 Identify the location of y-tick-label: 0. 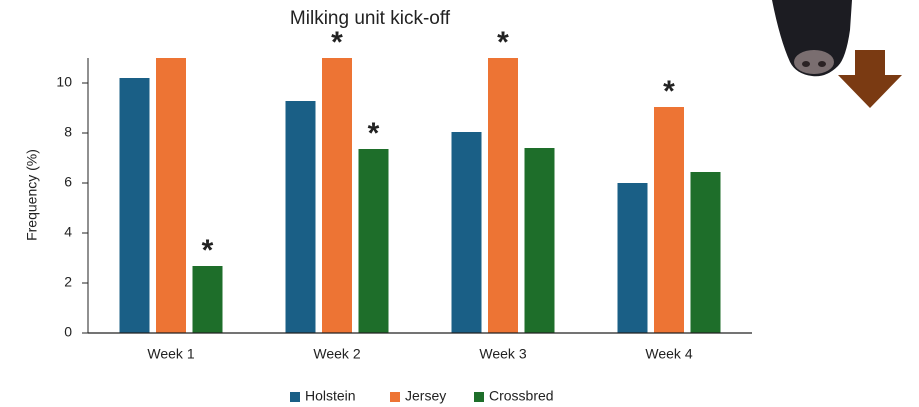
(68, 332).